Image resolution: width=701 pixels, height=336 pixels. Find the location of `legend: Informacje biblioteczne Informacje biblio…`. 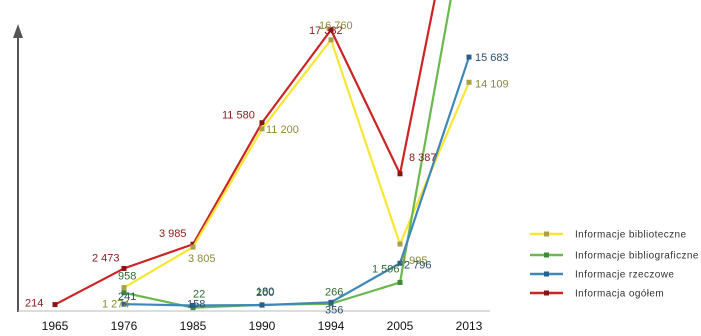

legend: Informacje biblioteczne Informacje biblio… is located at coordinates (614, 265).